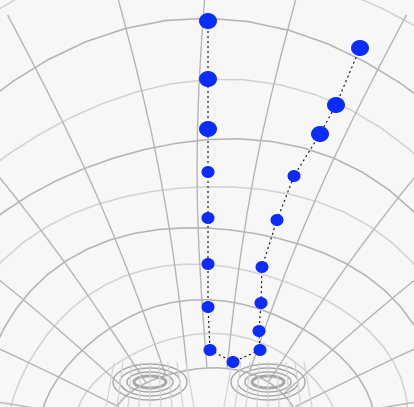  I want to click on mesh-ring, so click(205, 369).